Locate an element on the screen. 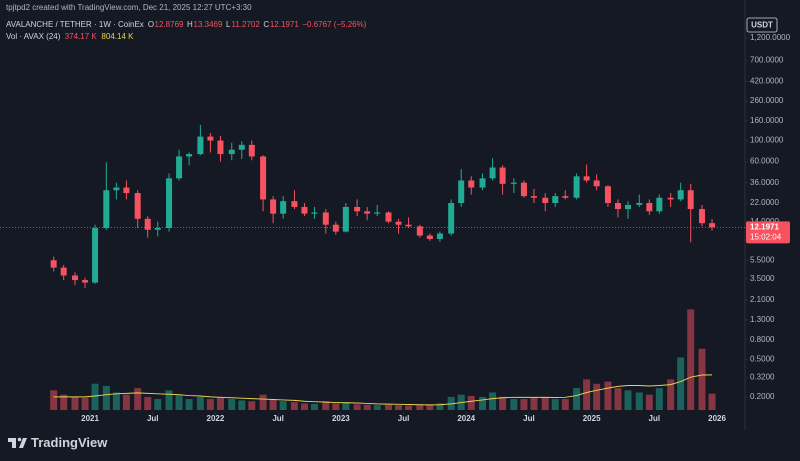 This screenshot has height=461, width=800. symbol: AVALANCHE / TETHER · 1W · CoinEx is located at coordinates (75, 24).